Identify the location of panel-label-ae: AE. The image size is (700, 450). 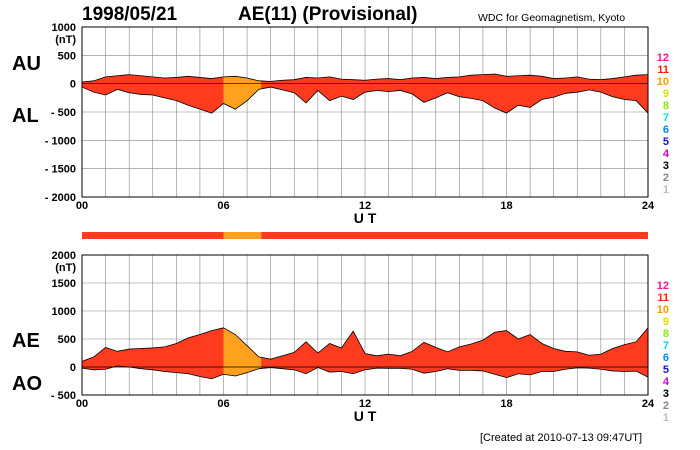
(26, 341).